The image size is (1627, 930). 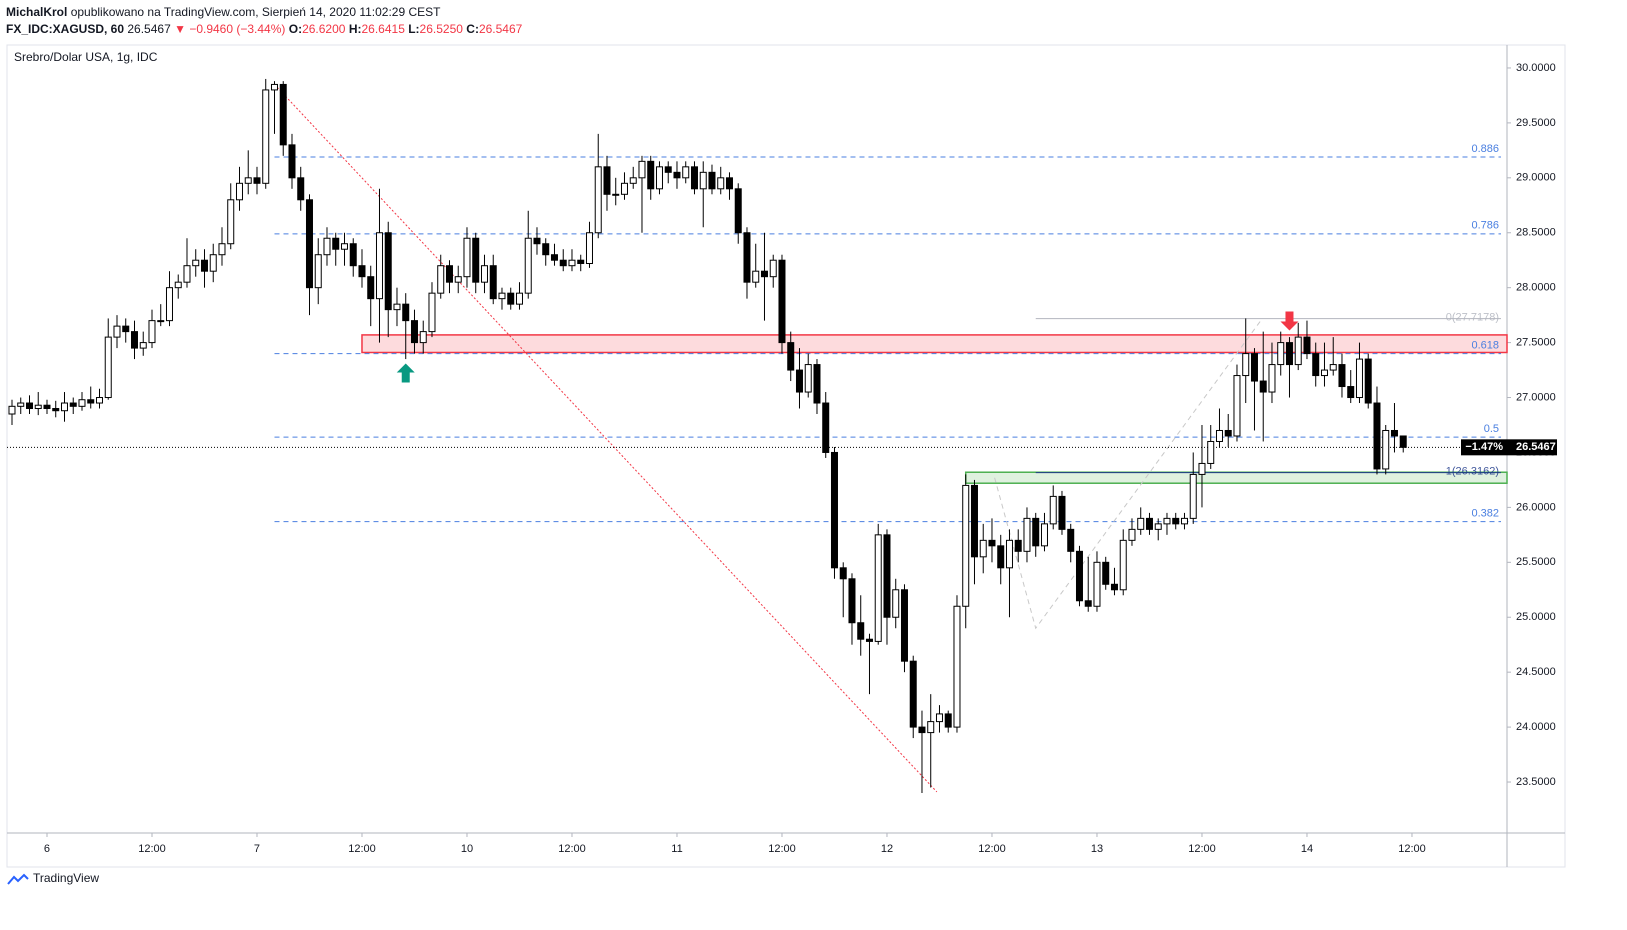 I want to click on y-tick-label: 29.0000, so click(x=1536, y=178).